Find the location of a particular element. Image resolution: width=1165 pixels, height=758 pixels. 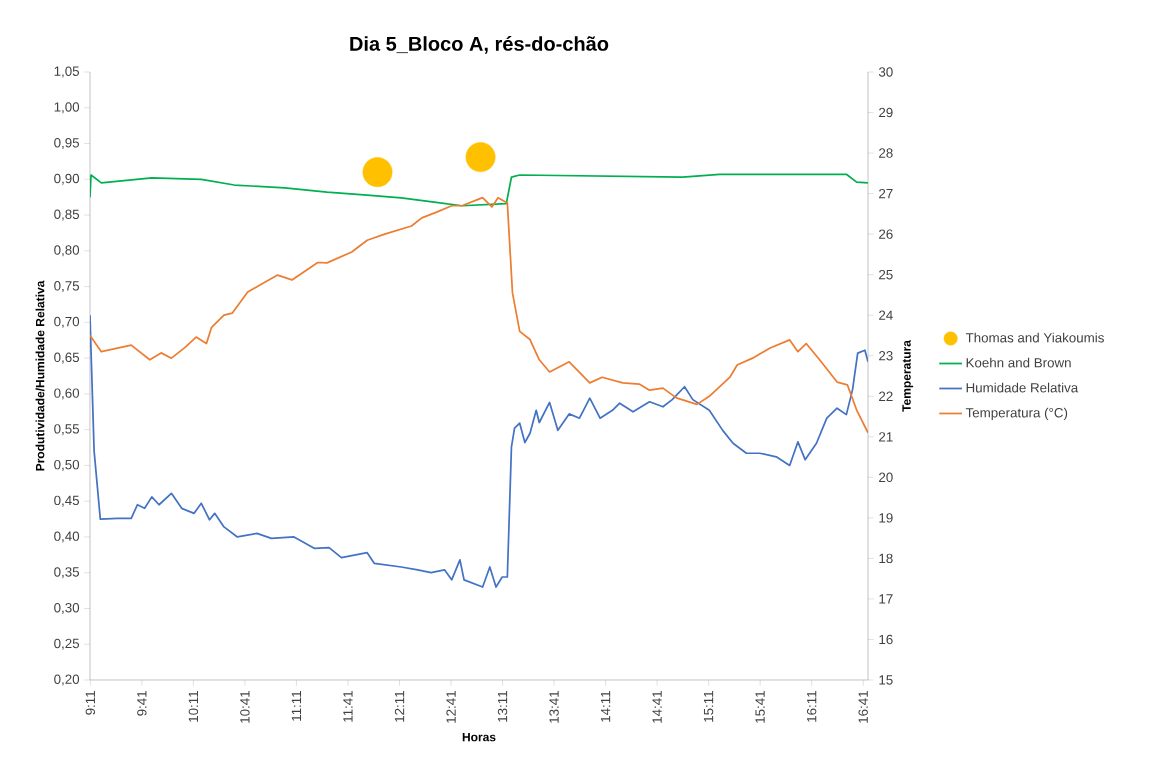

x-tick-label: 11:41 is located at coordinates (348, 706).